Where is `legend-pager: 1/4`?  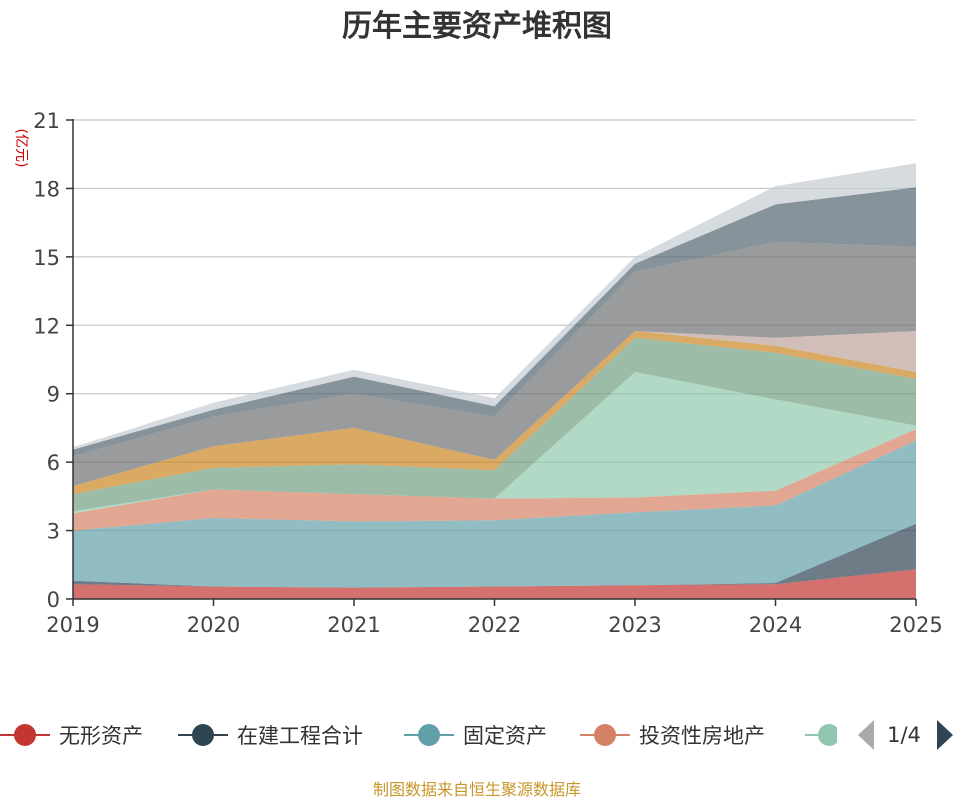 legend-pager: 1/4 is located at coordinates (905, 735).